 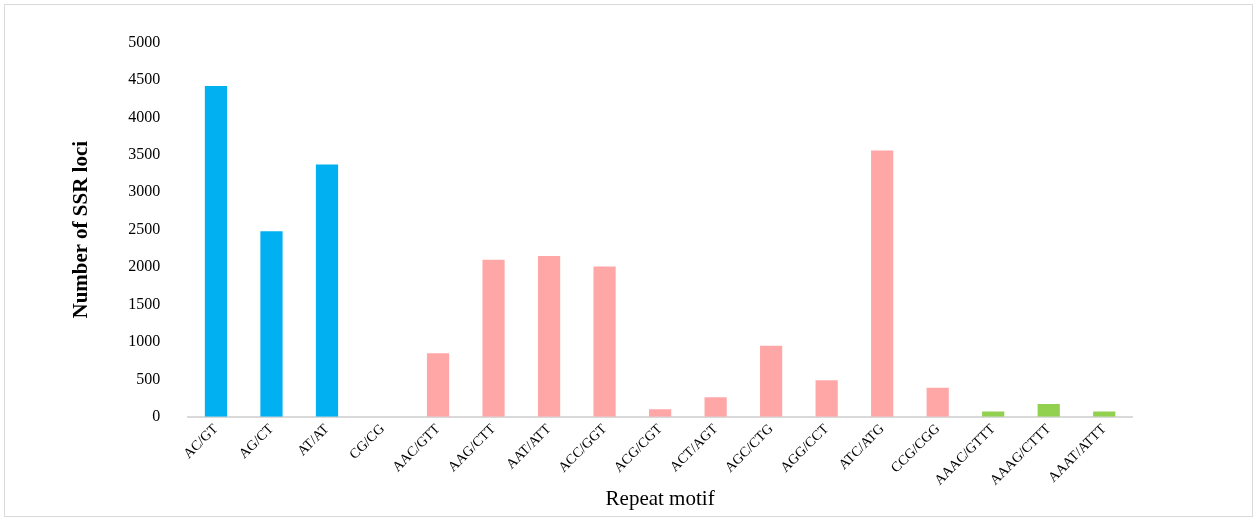 What do you see at coordinates (144, 341) in the screenshot?
I see `y-tick-label: 1000` at bounding box center [144, 341].